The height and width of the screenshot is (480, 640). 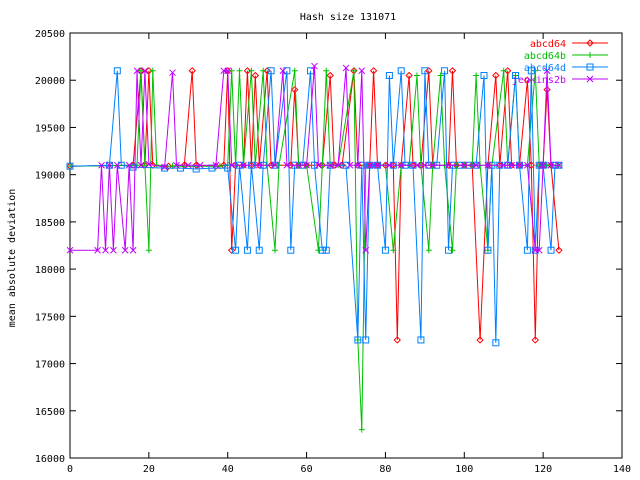 I want to click on legend-label: abcd64, so click(x=548, y=44).